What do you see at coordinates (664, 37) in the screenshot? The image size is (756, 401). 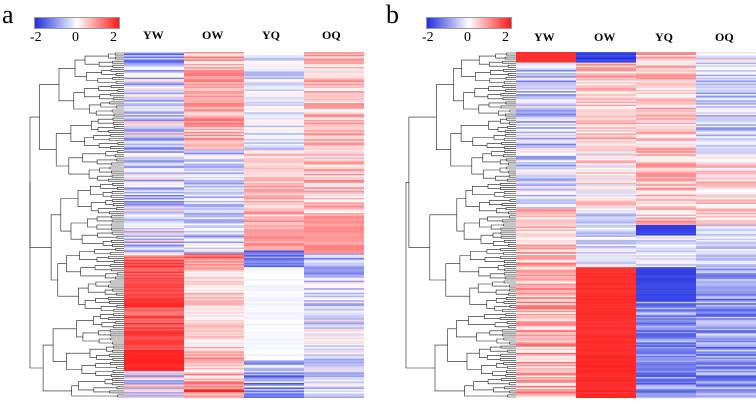 I see `panel-b-col-label-yq: YQ` at bounding box center [664, 37].